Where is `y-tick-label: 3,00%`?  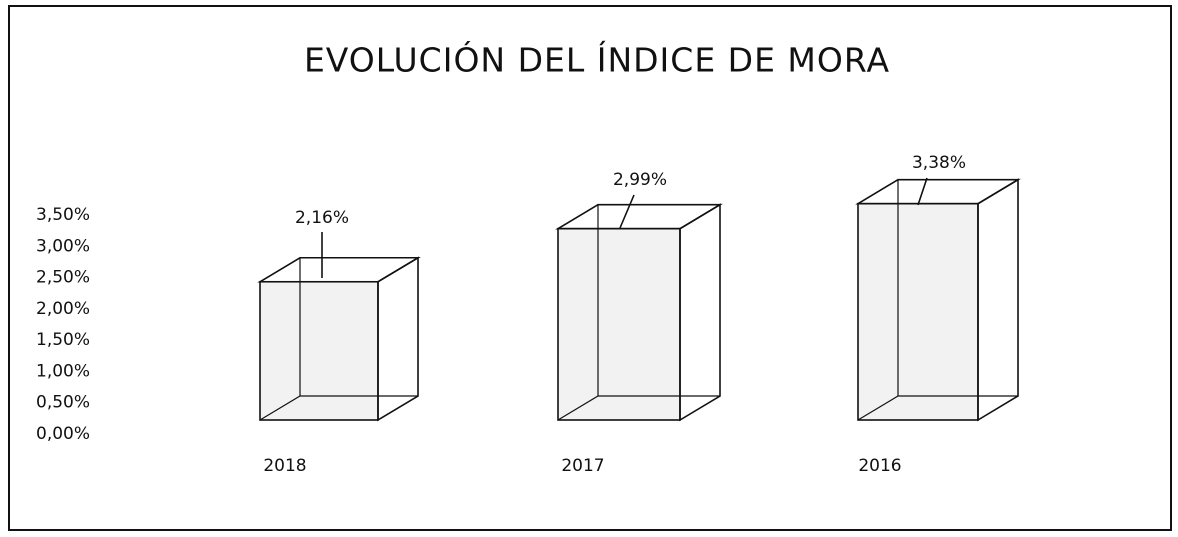
y-tick-label: 3,00% is located at coordinates (63, 246).